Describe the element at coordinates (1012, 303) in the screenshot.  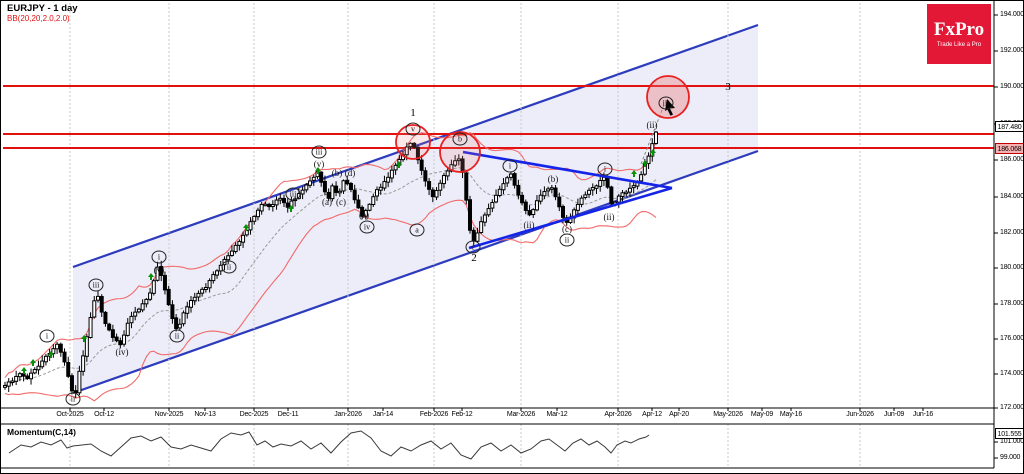
I see `price-axis-label: 178.000` at that location.